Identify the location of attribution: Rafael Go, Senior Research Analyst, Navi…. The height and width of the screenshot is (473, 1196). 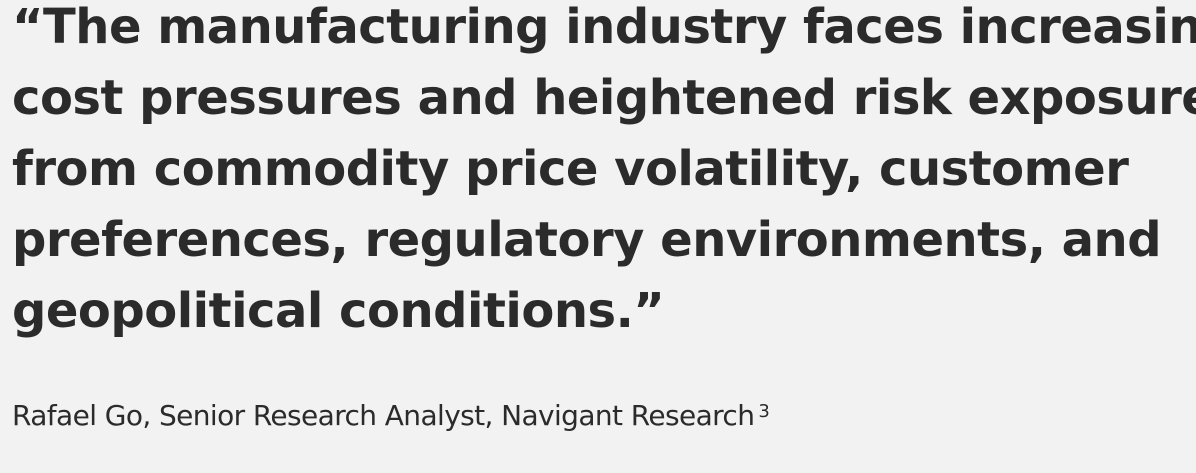
(383, 415).